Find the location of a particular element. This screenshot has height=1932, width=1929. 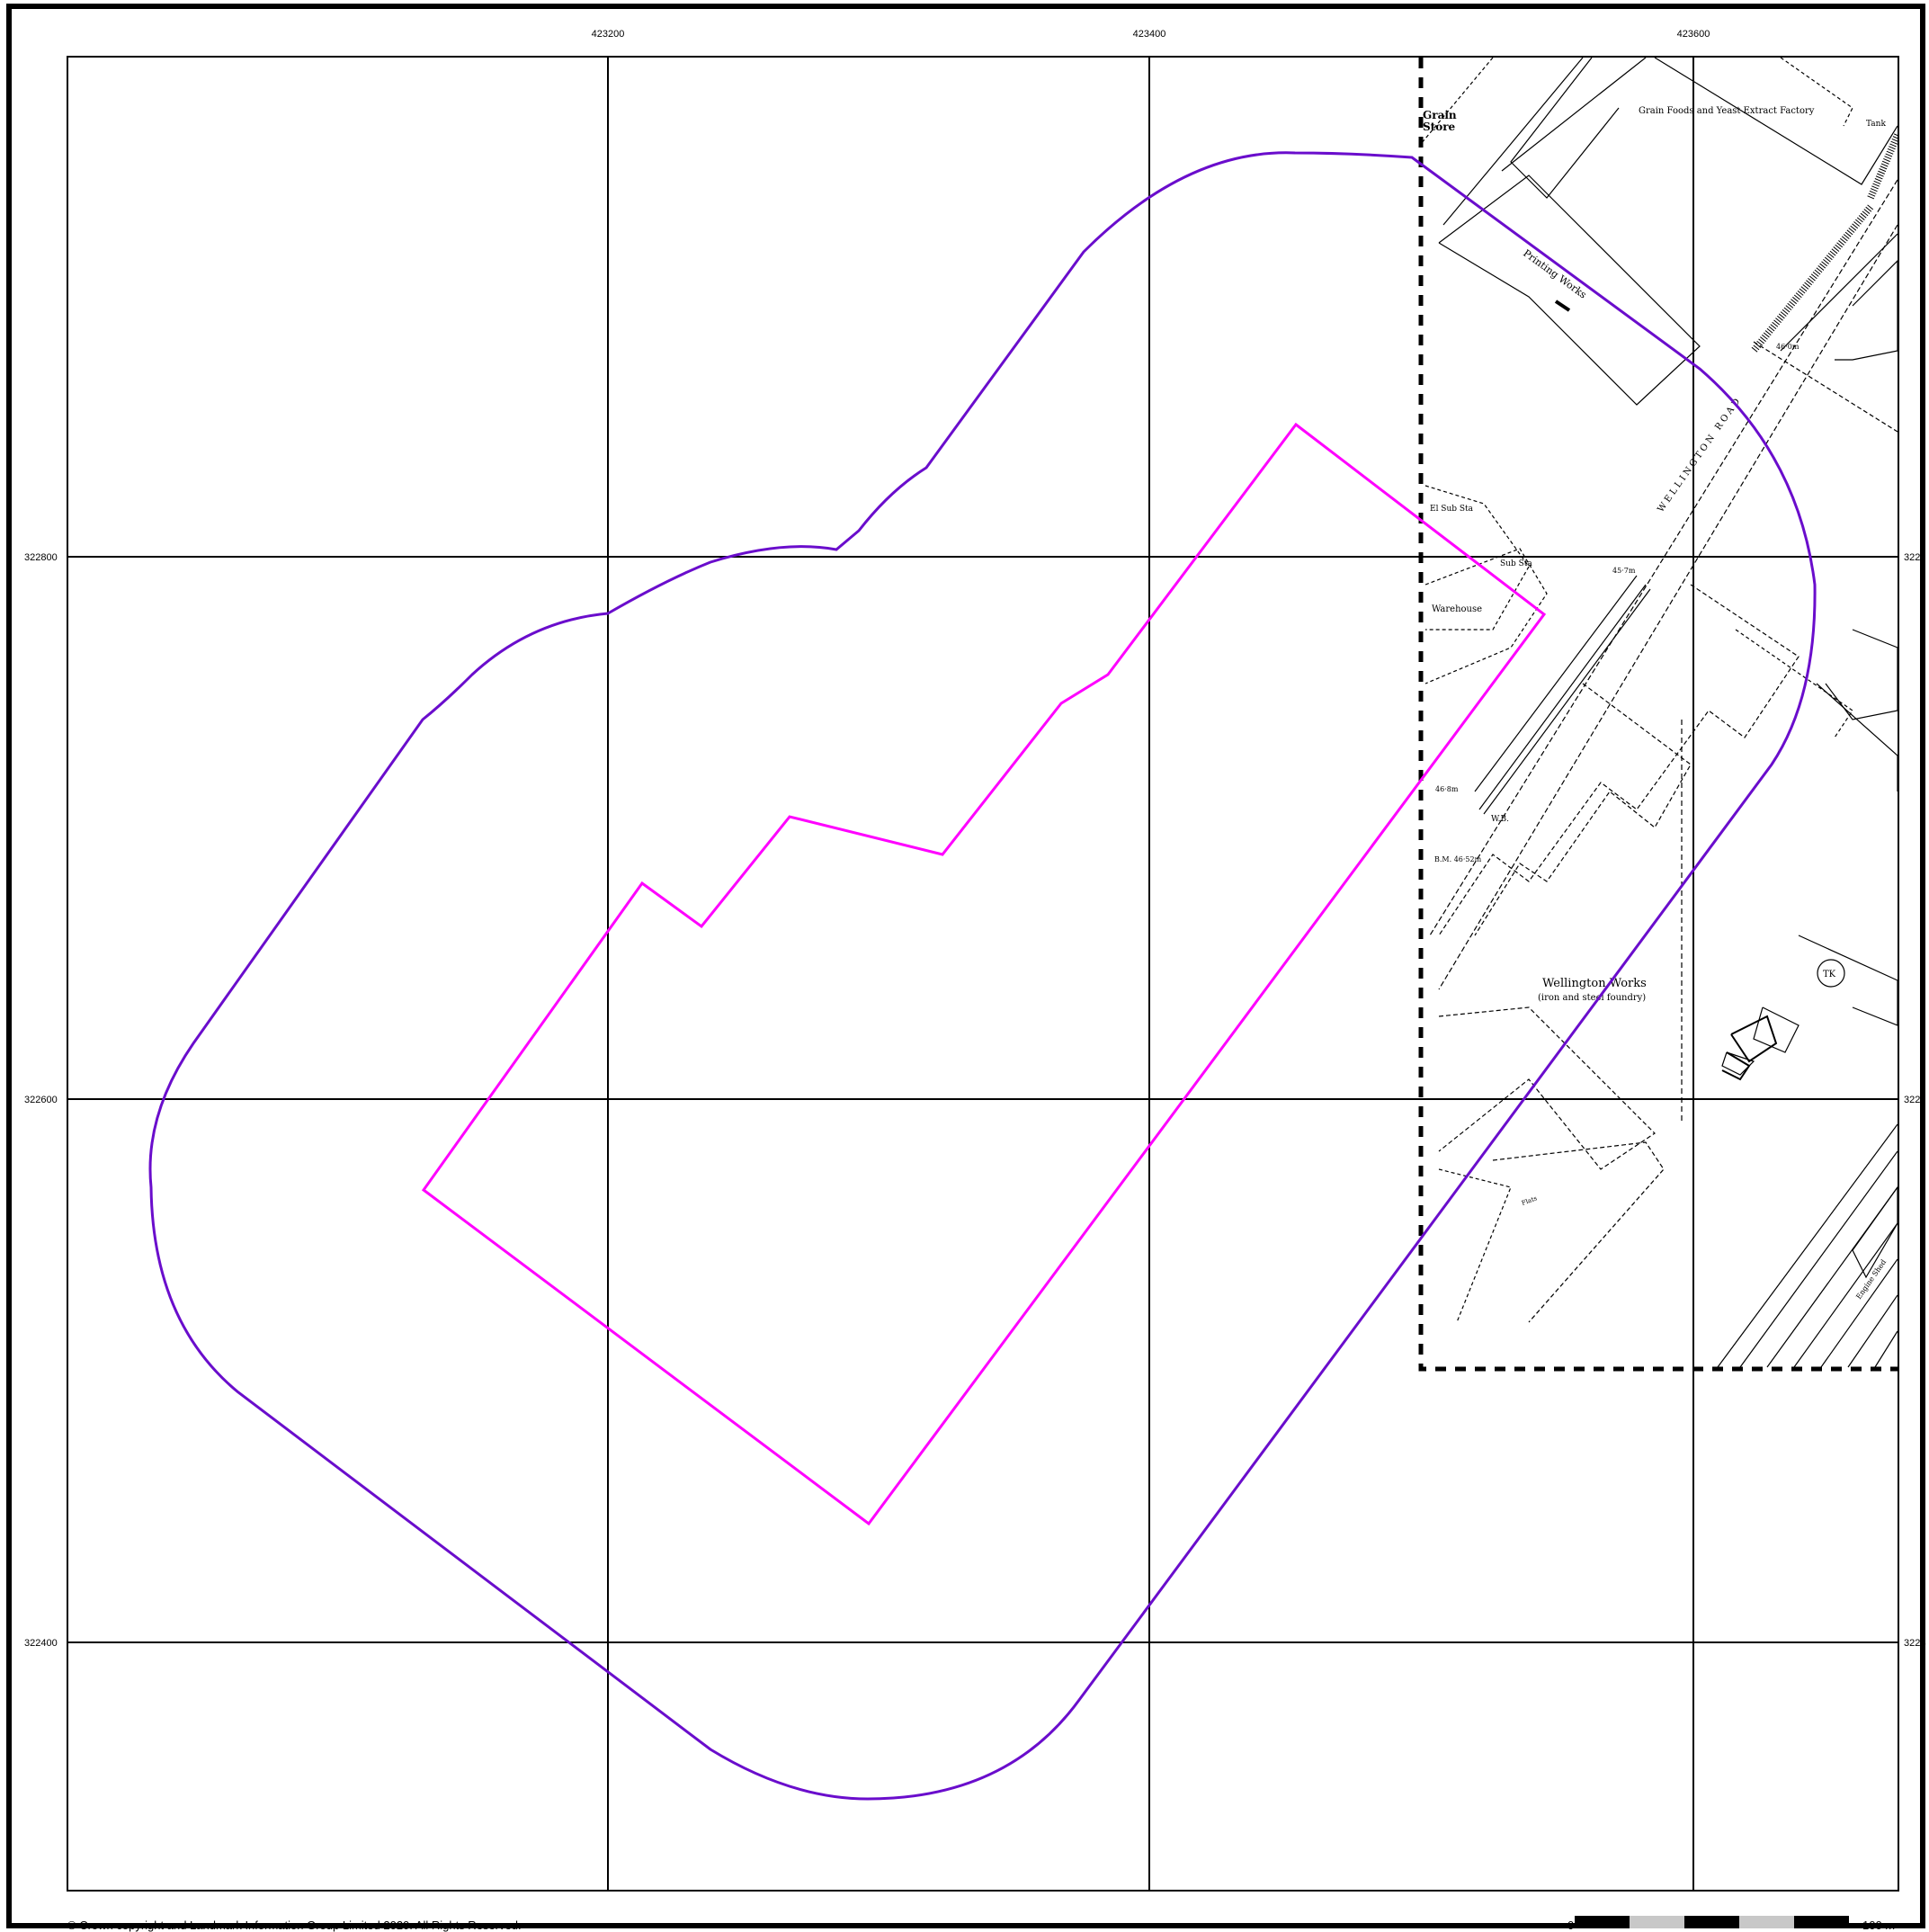

engine-shed-outline is located at coordinates (1875, 1232).